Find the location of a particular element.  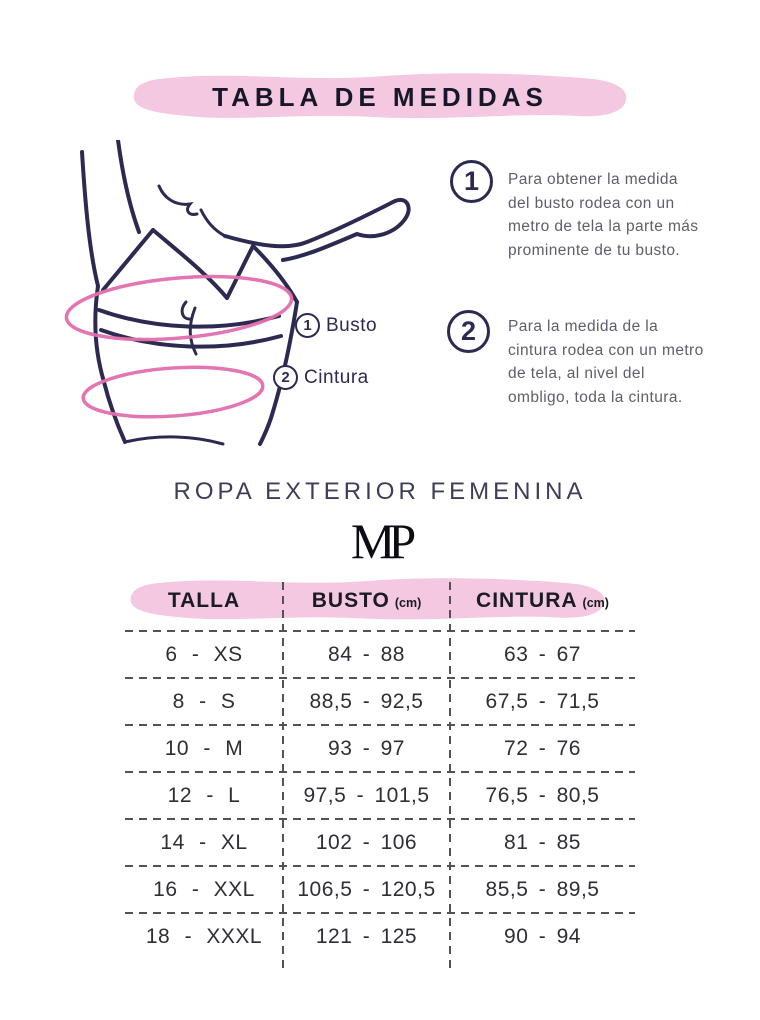

table-row: 6 - XS 84 - 88 63 - 67 is located at coordinates (380, 654).